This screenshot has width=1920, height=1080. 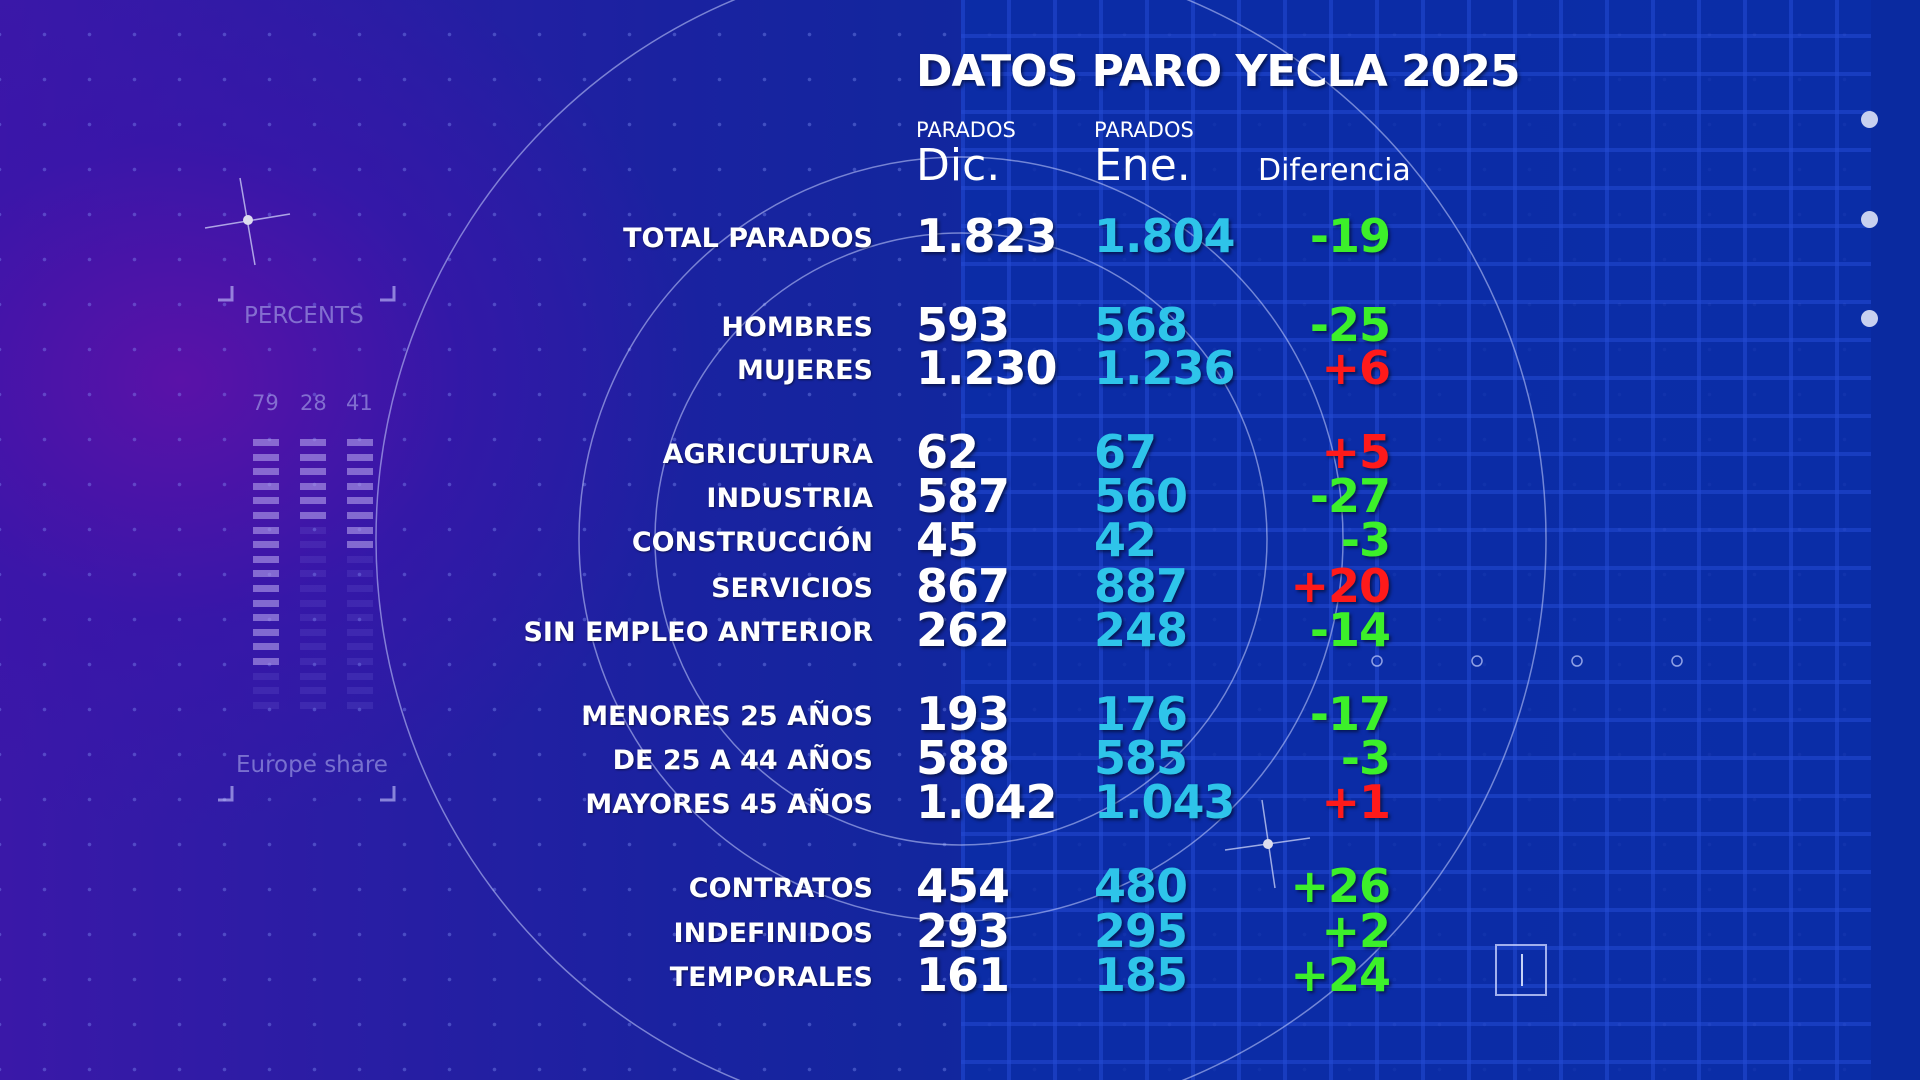 What do you see at coordinates (1356, 802) in the screenshot?
I see `value-diferencia: +1` at bounding box center [1356, 802].